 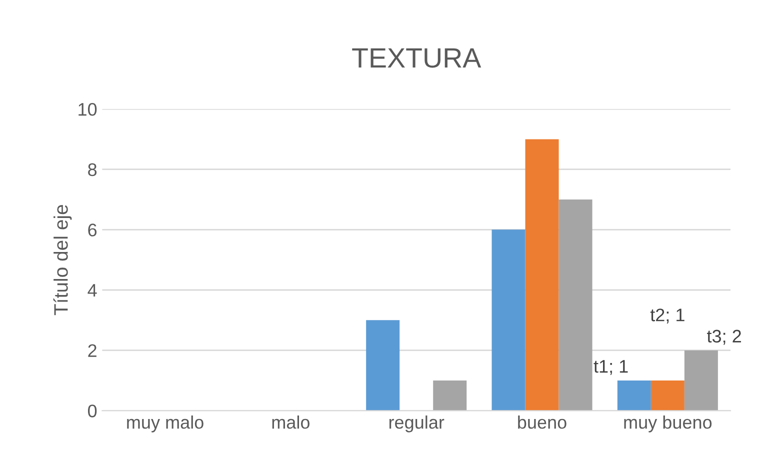 I want to click on y-tick-label: 0, so click(x=92, y=411).